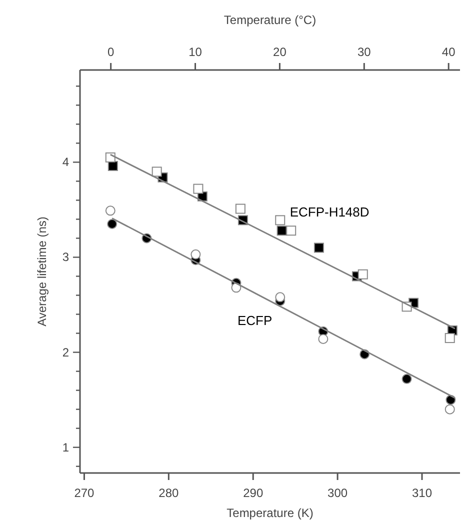  Describe the element at coordinates (330, 212) in the screenshot. I see `series-label: ECFP-H148D` at that location.